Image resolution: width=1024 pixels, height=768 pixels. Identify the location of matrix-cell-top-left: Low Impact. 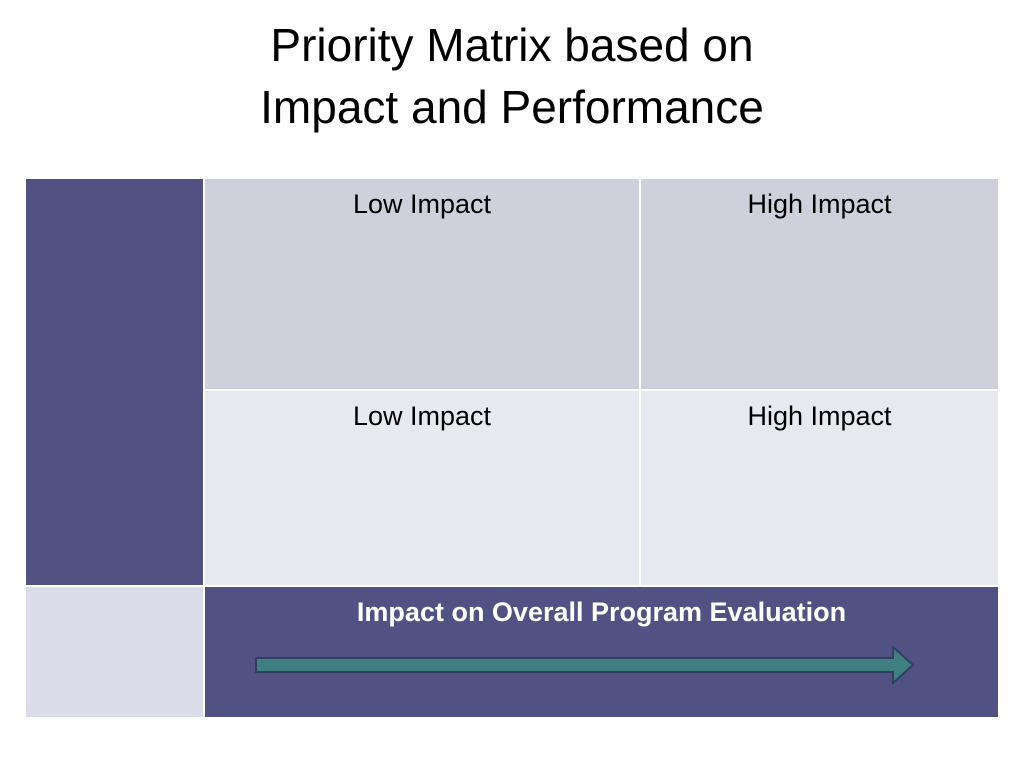
(422, 284).